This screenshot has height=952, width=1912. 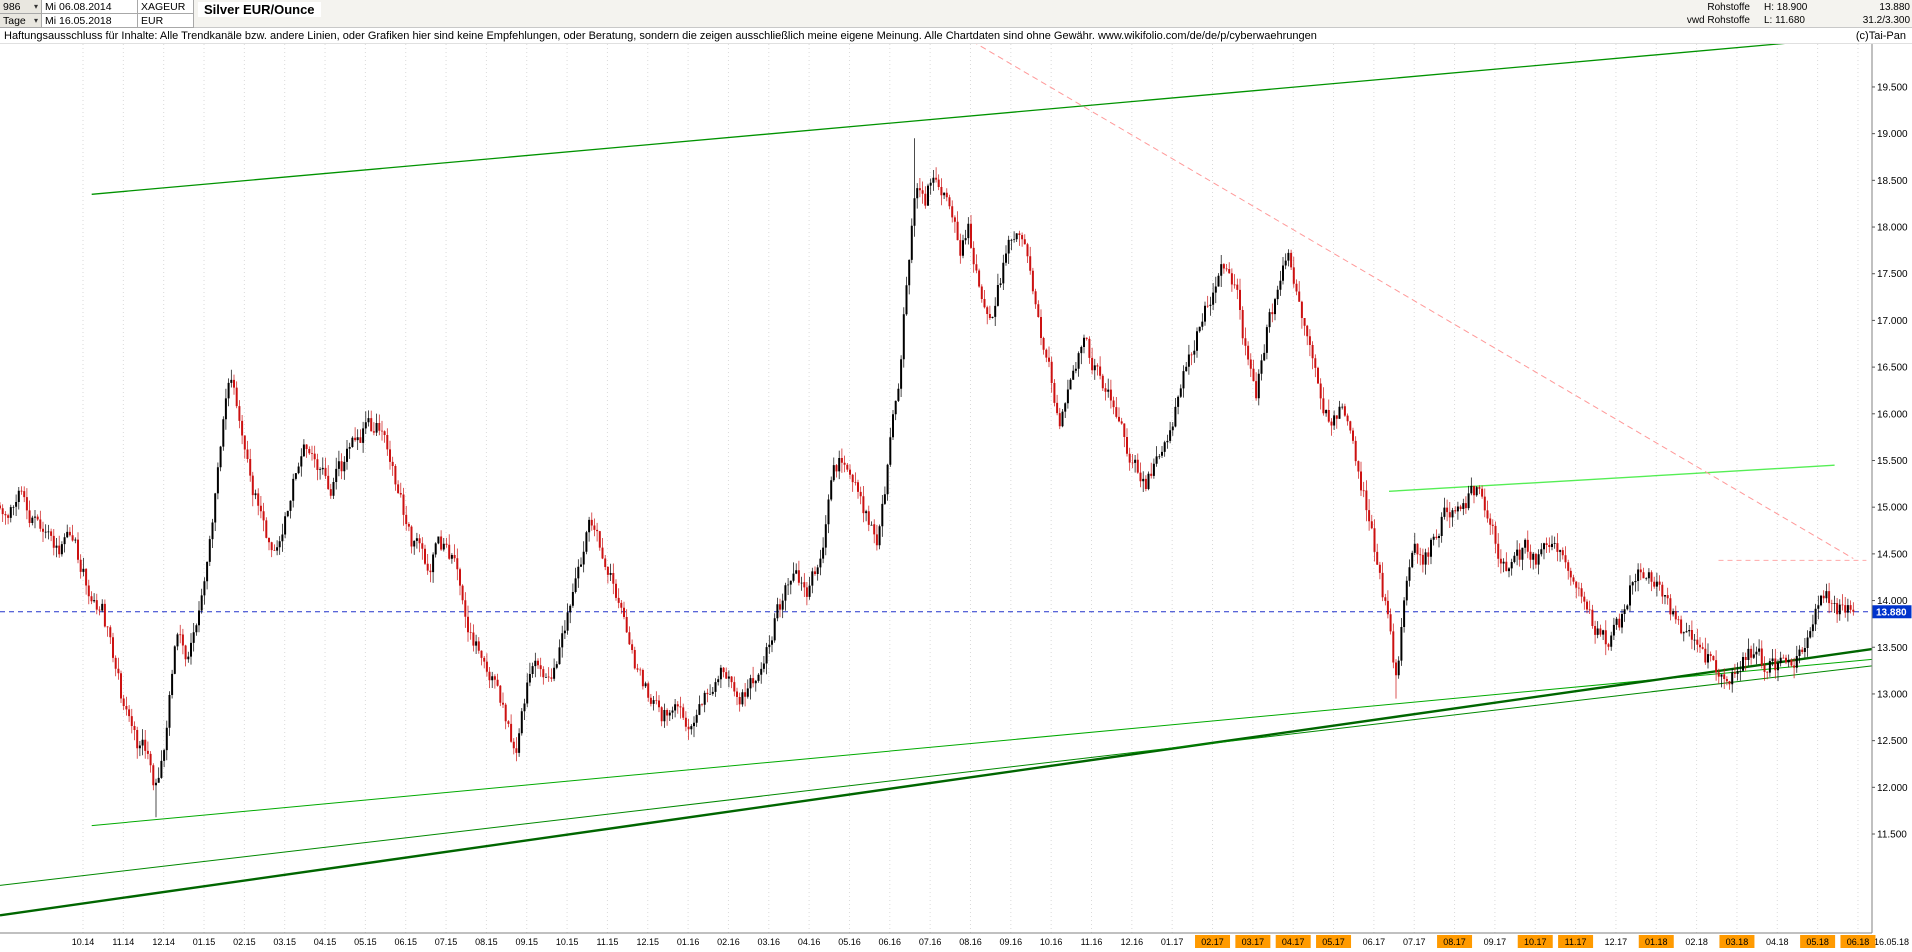 What do you see at coordinates (35, 20) in the screenshot?
I see `chevron-down-icon: ▾` at bounding box center [35, 20].